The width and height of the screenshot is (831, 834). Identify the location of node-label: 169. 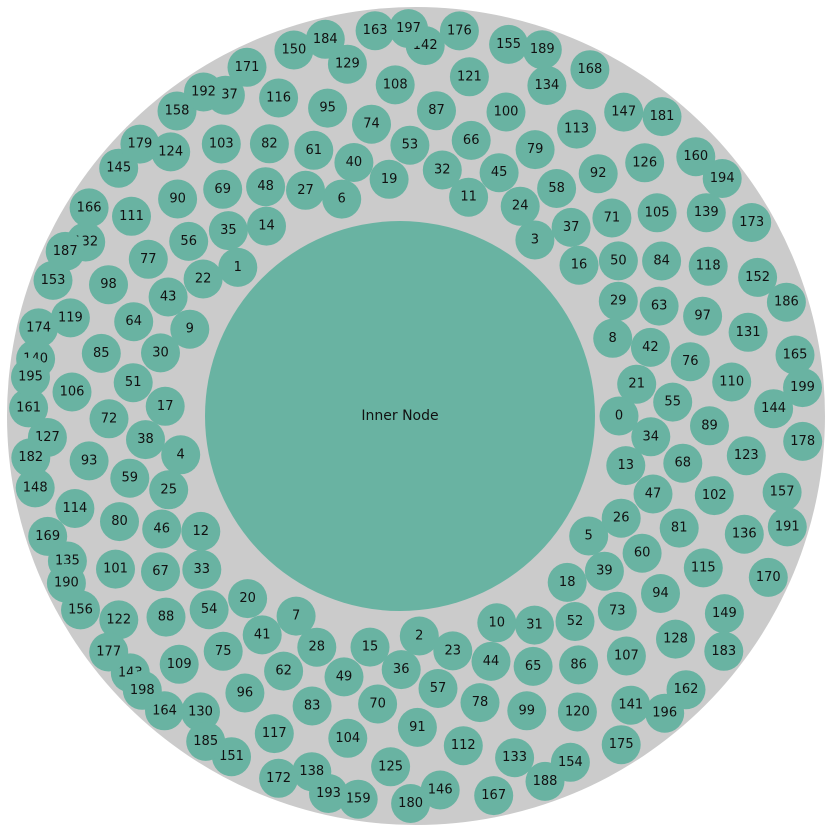
(47, 536).